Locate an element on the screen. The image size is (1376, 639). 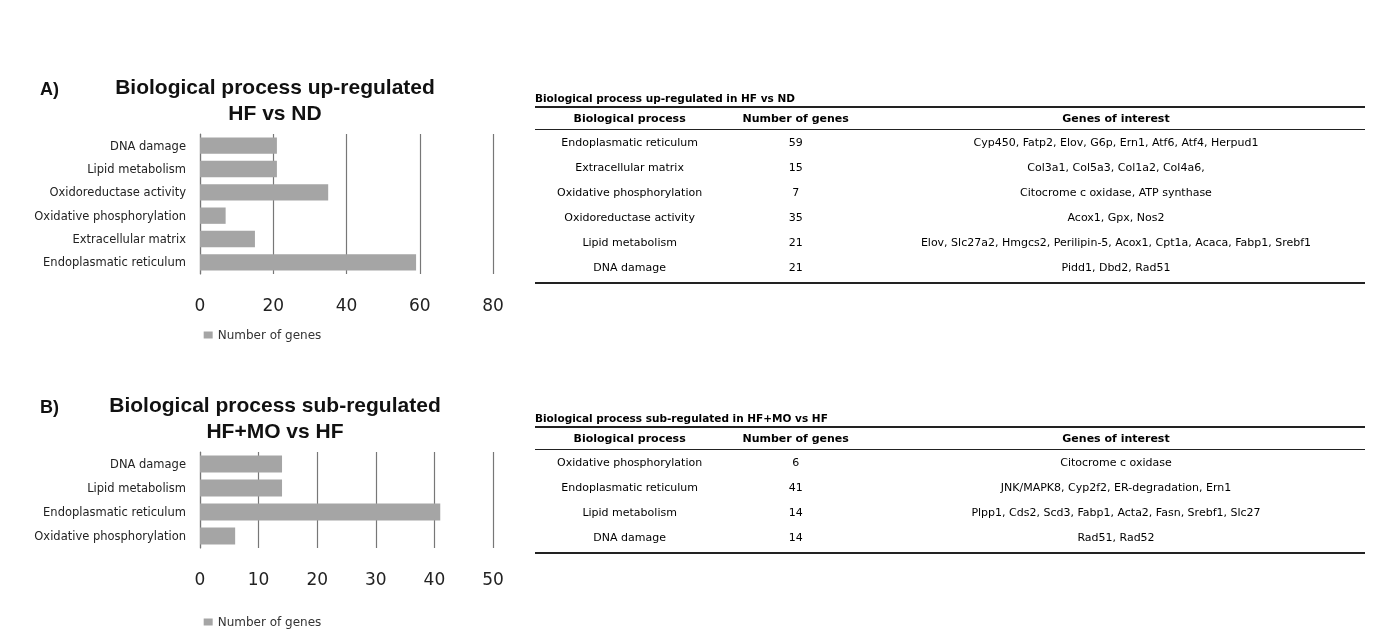
text: Citocrome c oxidase is located at coordinates (1116, 462).